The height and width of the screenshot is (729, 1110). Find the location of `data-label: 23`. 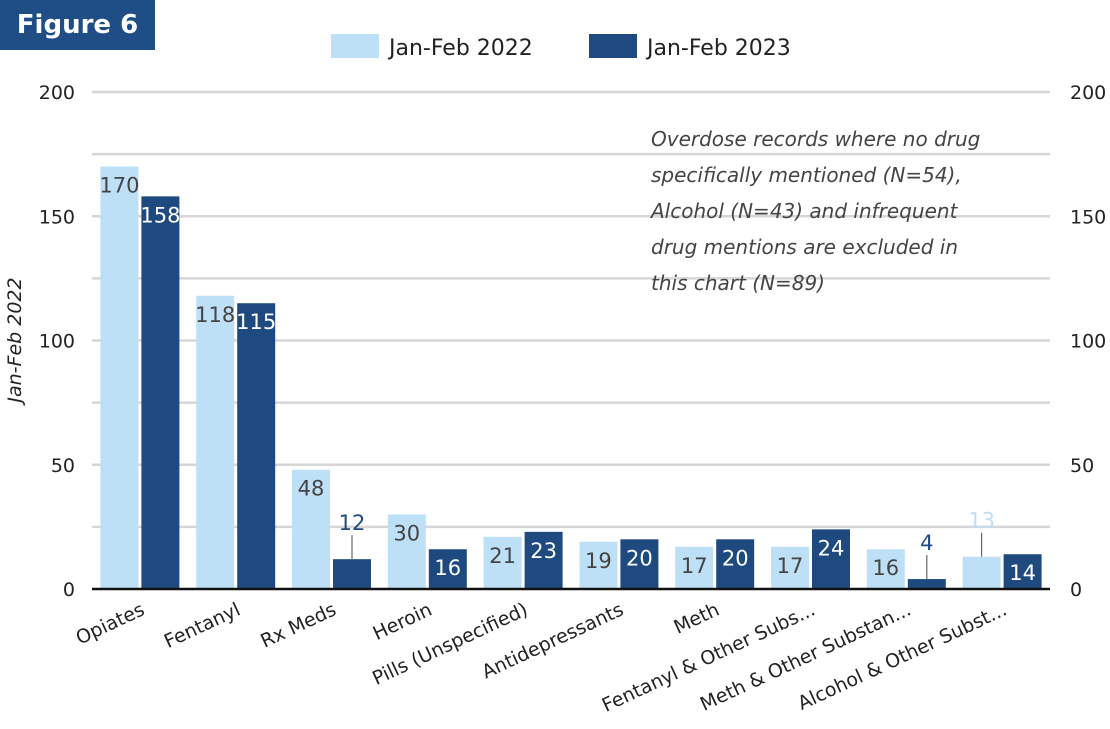

data-label: 23 is located at coordinates (543, 551).